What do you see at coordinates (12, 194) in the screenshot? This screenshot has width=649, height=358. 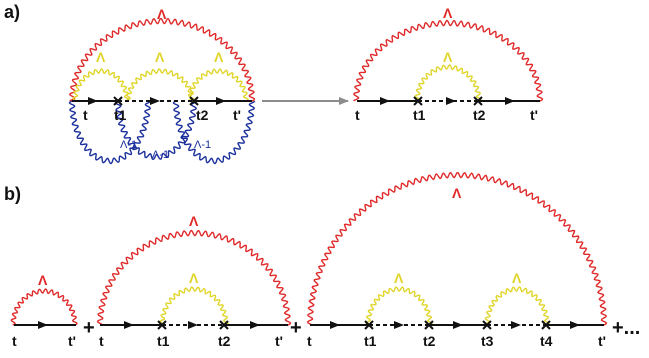 I see `panel-b-label: b)` at bounding box center [12, 194].